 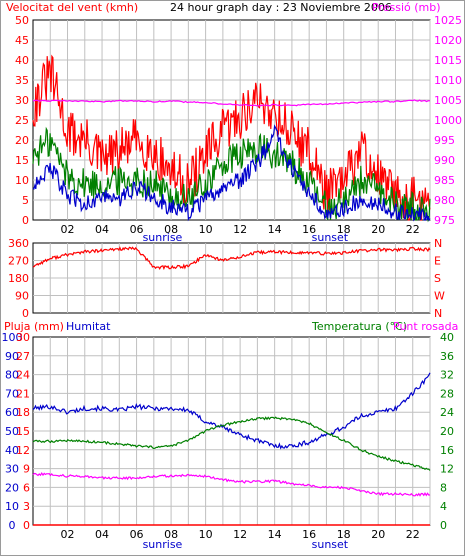 I want to click on rain-y-tick-label: 21, so click(x=23, y=393).